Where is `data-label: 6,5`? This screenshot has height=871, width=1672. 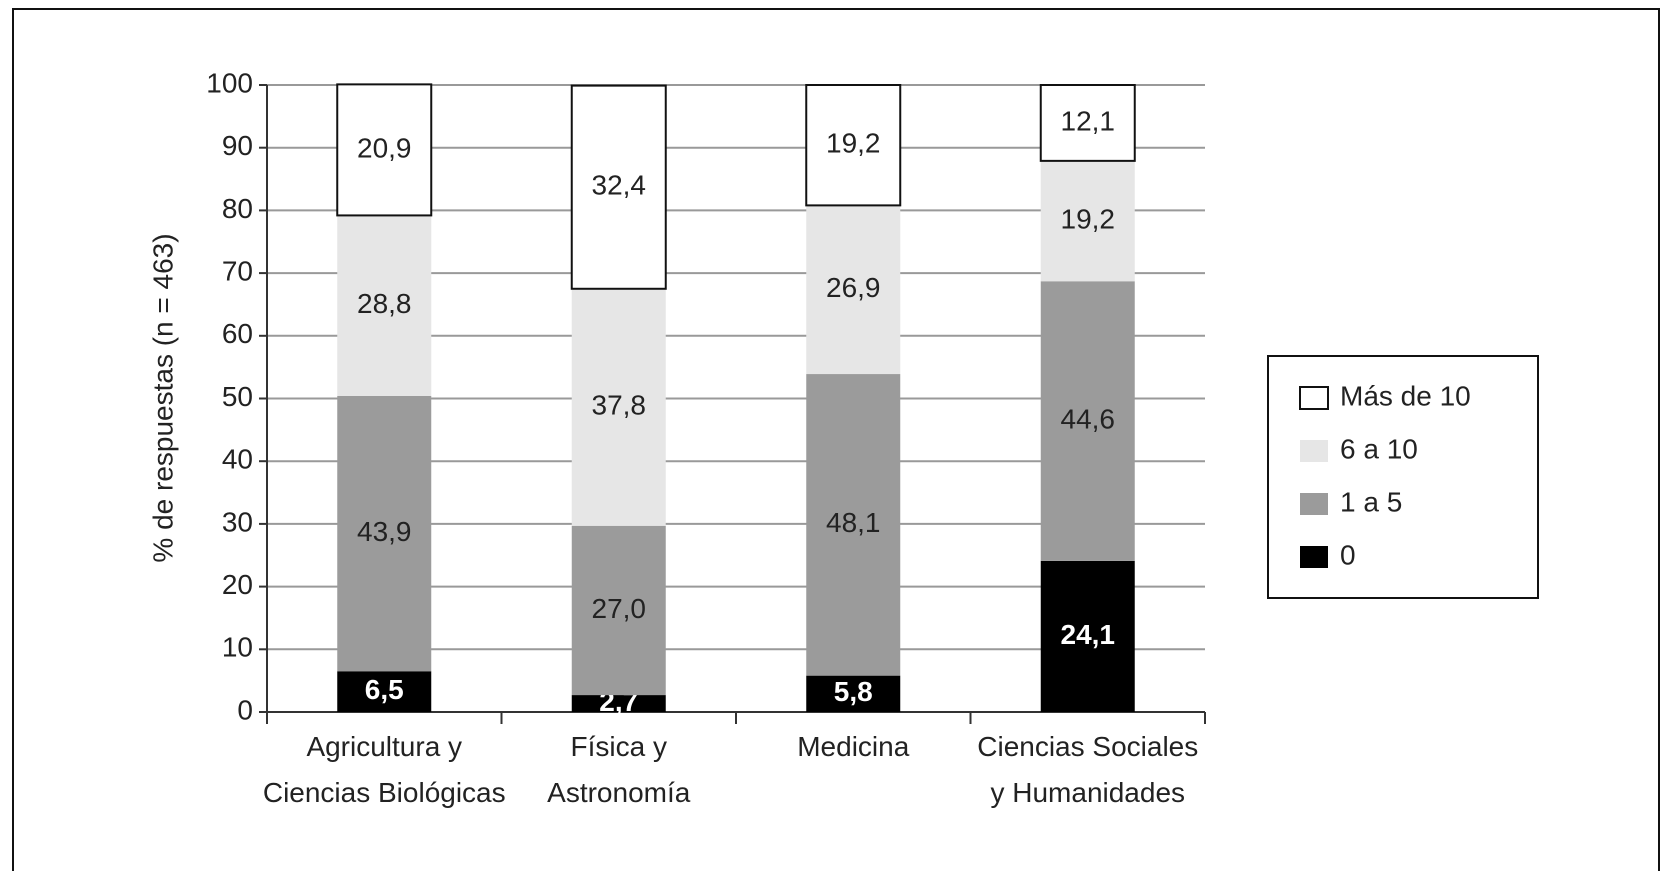
data-label: 6,5 is located at coordinates (384, 689).